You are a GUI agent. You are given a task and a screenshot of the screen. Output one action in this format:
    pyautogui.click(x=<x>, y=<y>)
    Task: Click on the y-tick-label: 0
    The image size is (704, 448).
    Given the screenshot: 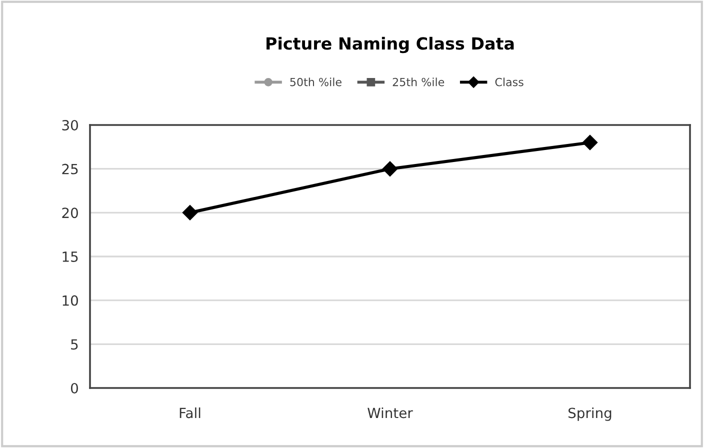 What is the action you would take?
    pyautogui.click(x=74, y=388)
    